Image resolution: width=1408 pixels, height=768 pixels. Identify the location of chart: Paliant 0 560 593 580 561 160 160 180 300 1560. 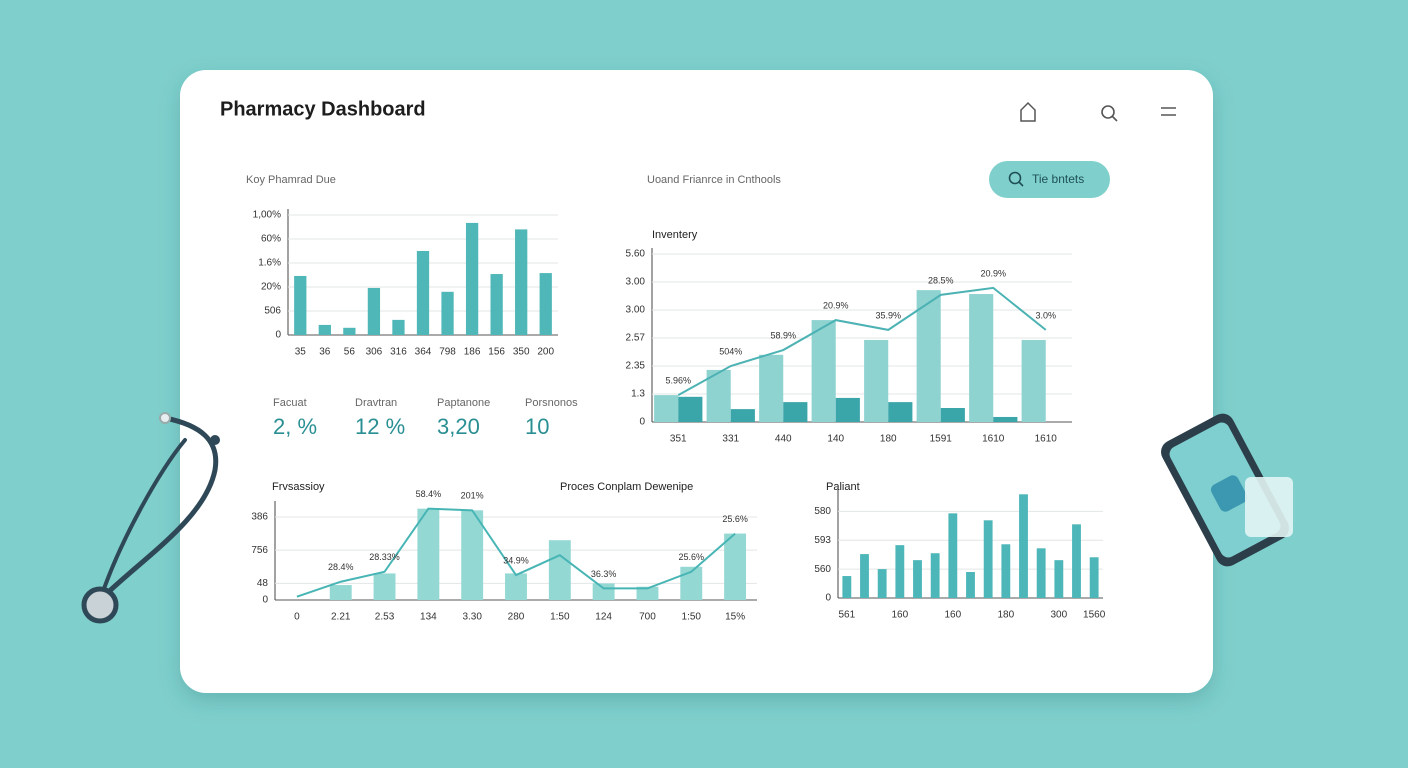
(959, 551).